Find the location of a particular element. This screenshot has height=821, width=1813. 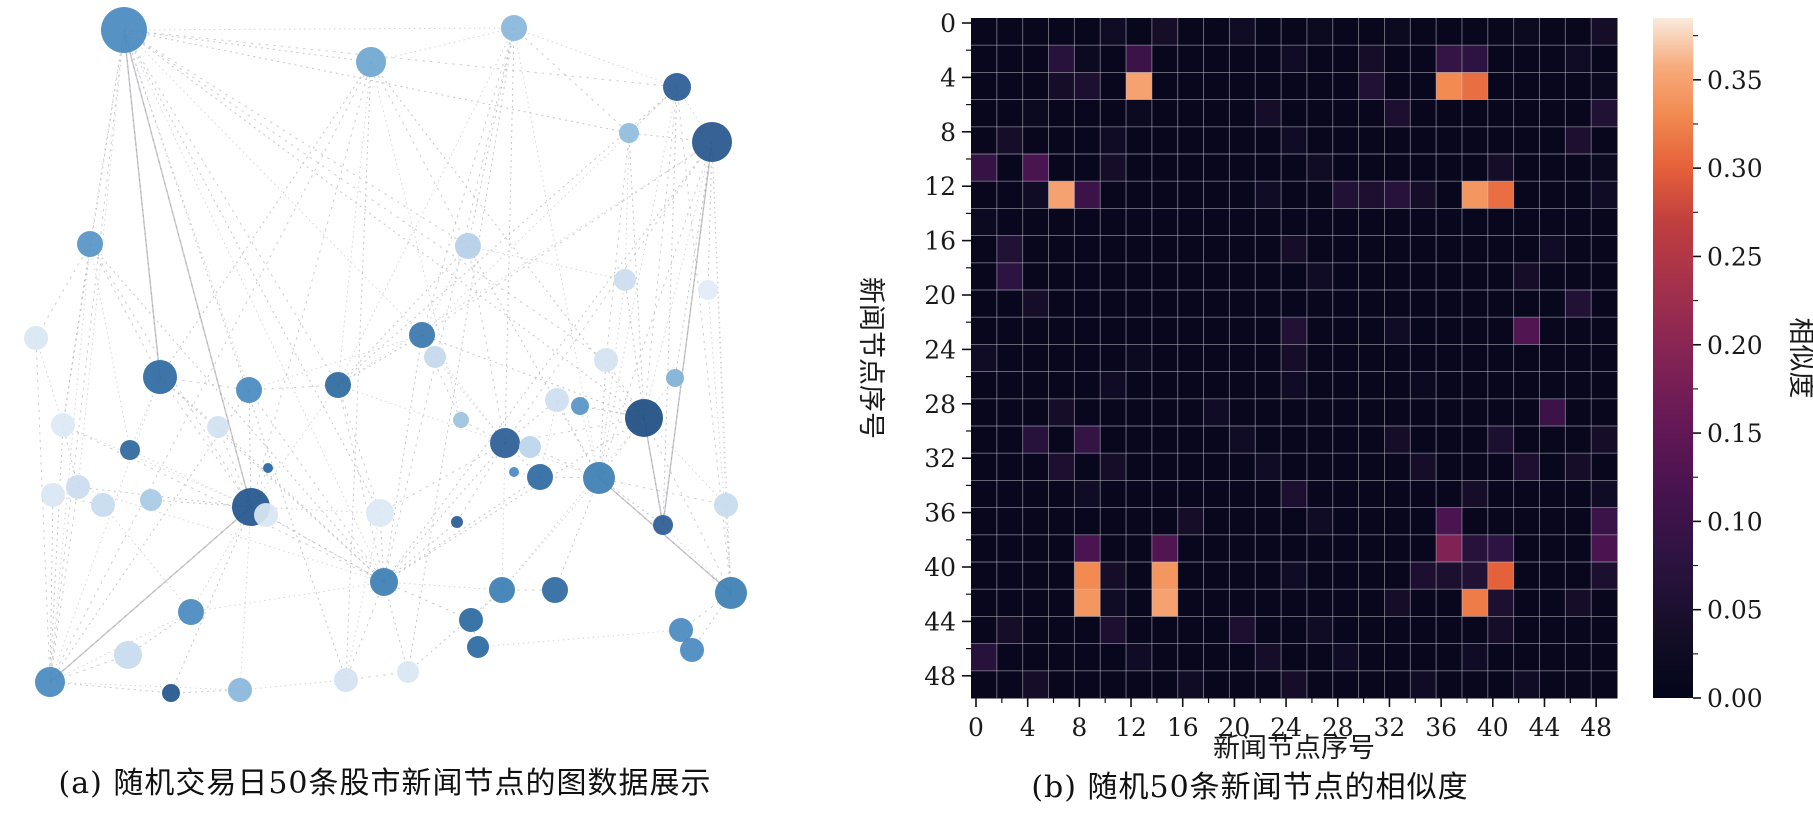

svg-text: 0.10 is located at coordinates (1735, 521).